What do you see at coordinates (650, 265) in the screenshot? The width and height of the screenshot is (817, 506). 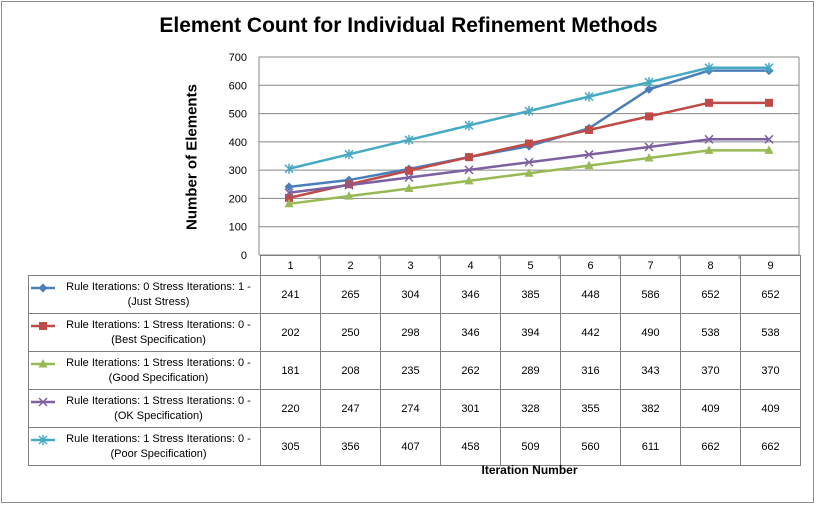 I see `x-tick-label: 7` at bounding box center [650, 265].